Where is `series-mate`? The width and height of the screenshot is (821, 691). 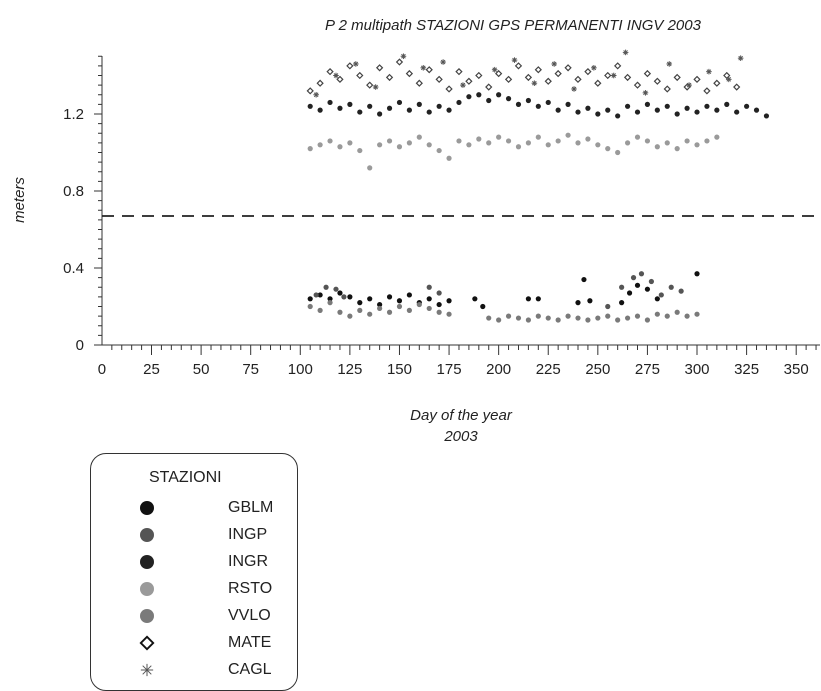
series-mate is located at coordinates (523, 76).